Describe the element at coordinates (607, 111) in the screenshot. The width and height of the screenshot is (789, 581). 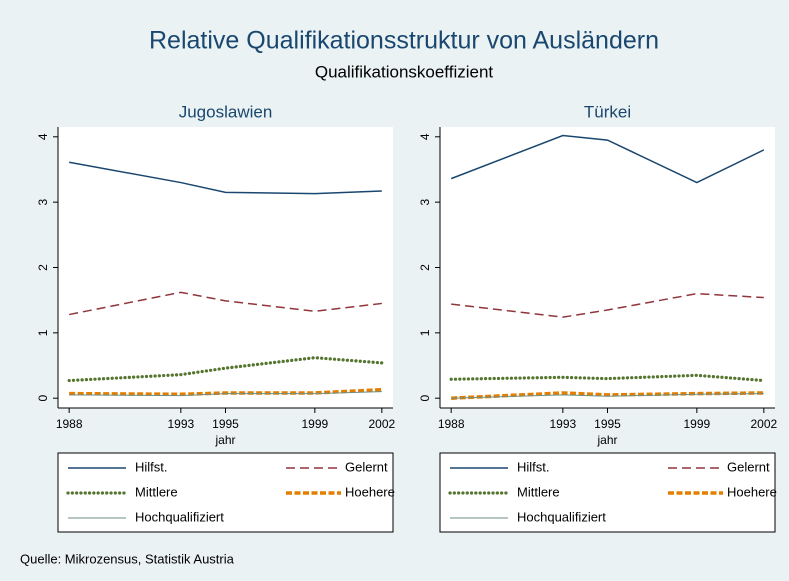
I see `panel-title: Türkei` at that location.